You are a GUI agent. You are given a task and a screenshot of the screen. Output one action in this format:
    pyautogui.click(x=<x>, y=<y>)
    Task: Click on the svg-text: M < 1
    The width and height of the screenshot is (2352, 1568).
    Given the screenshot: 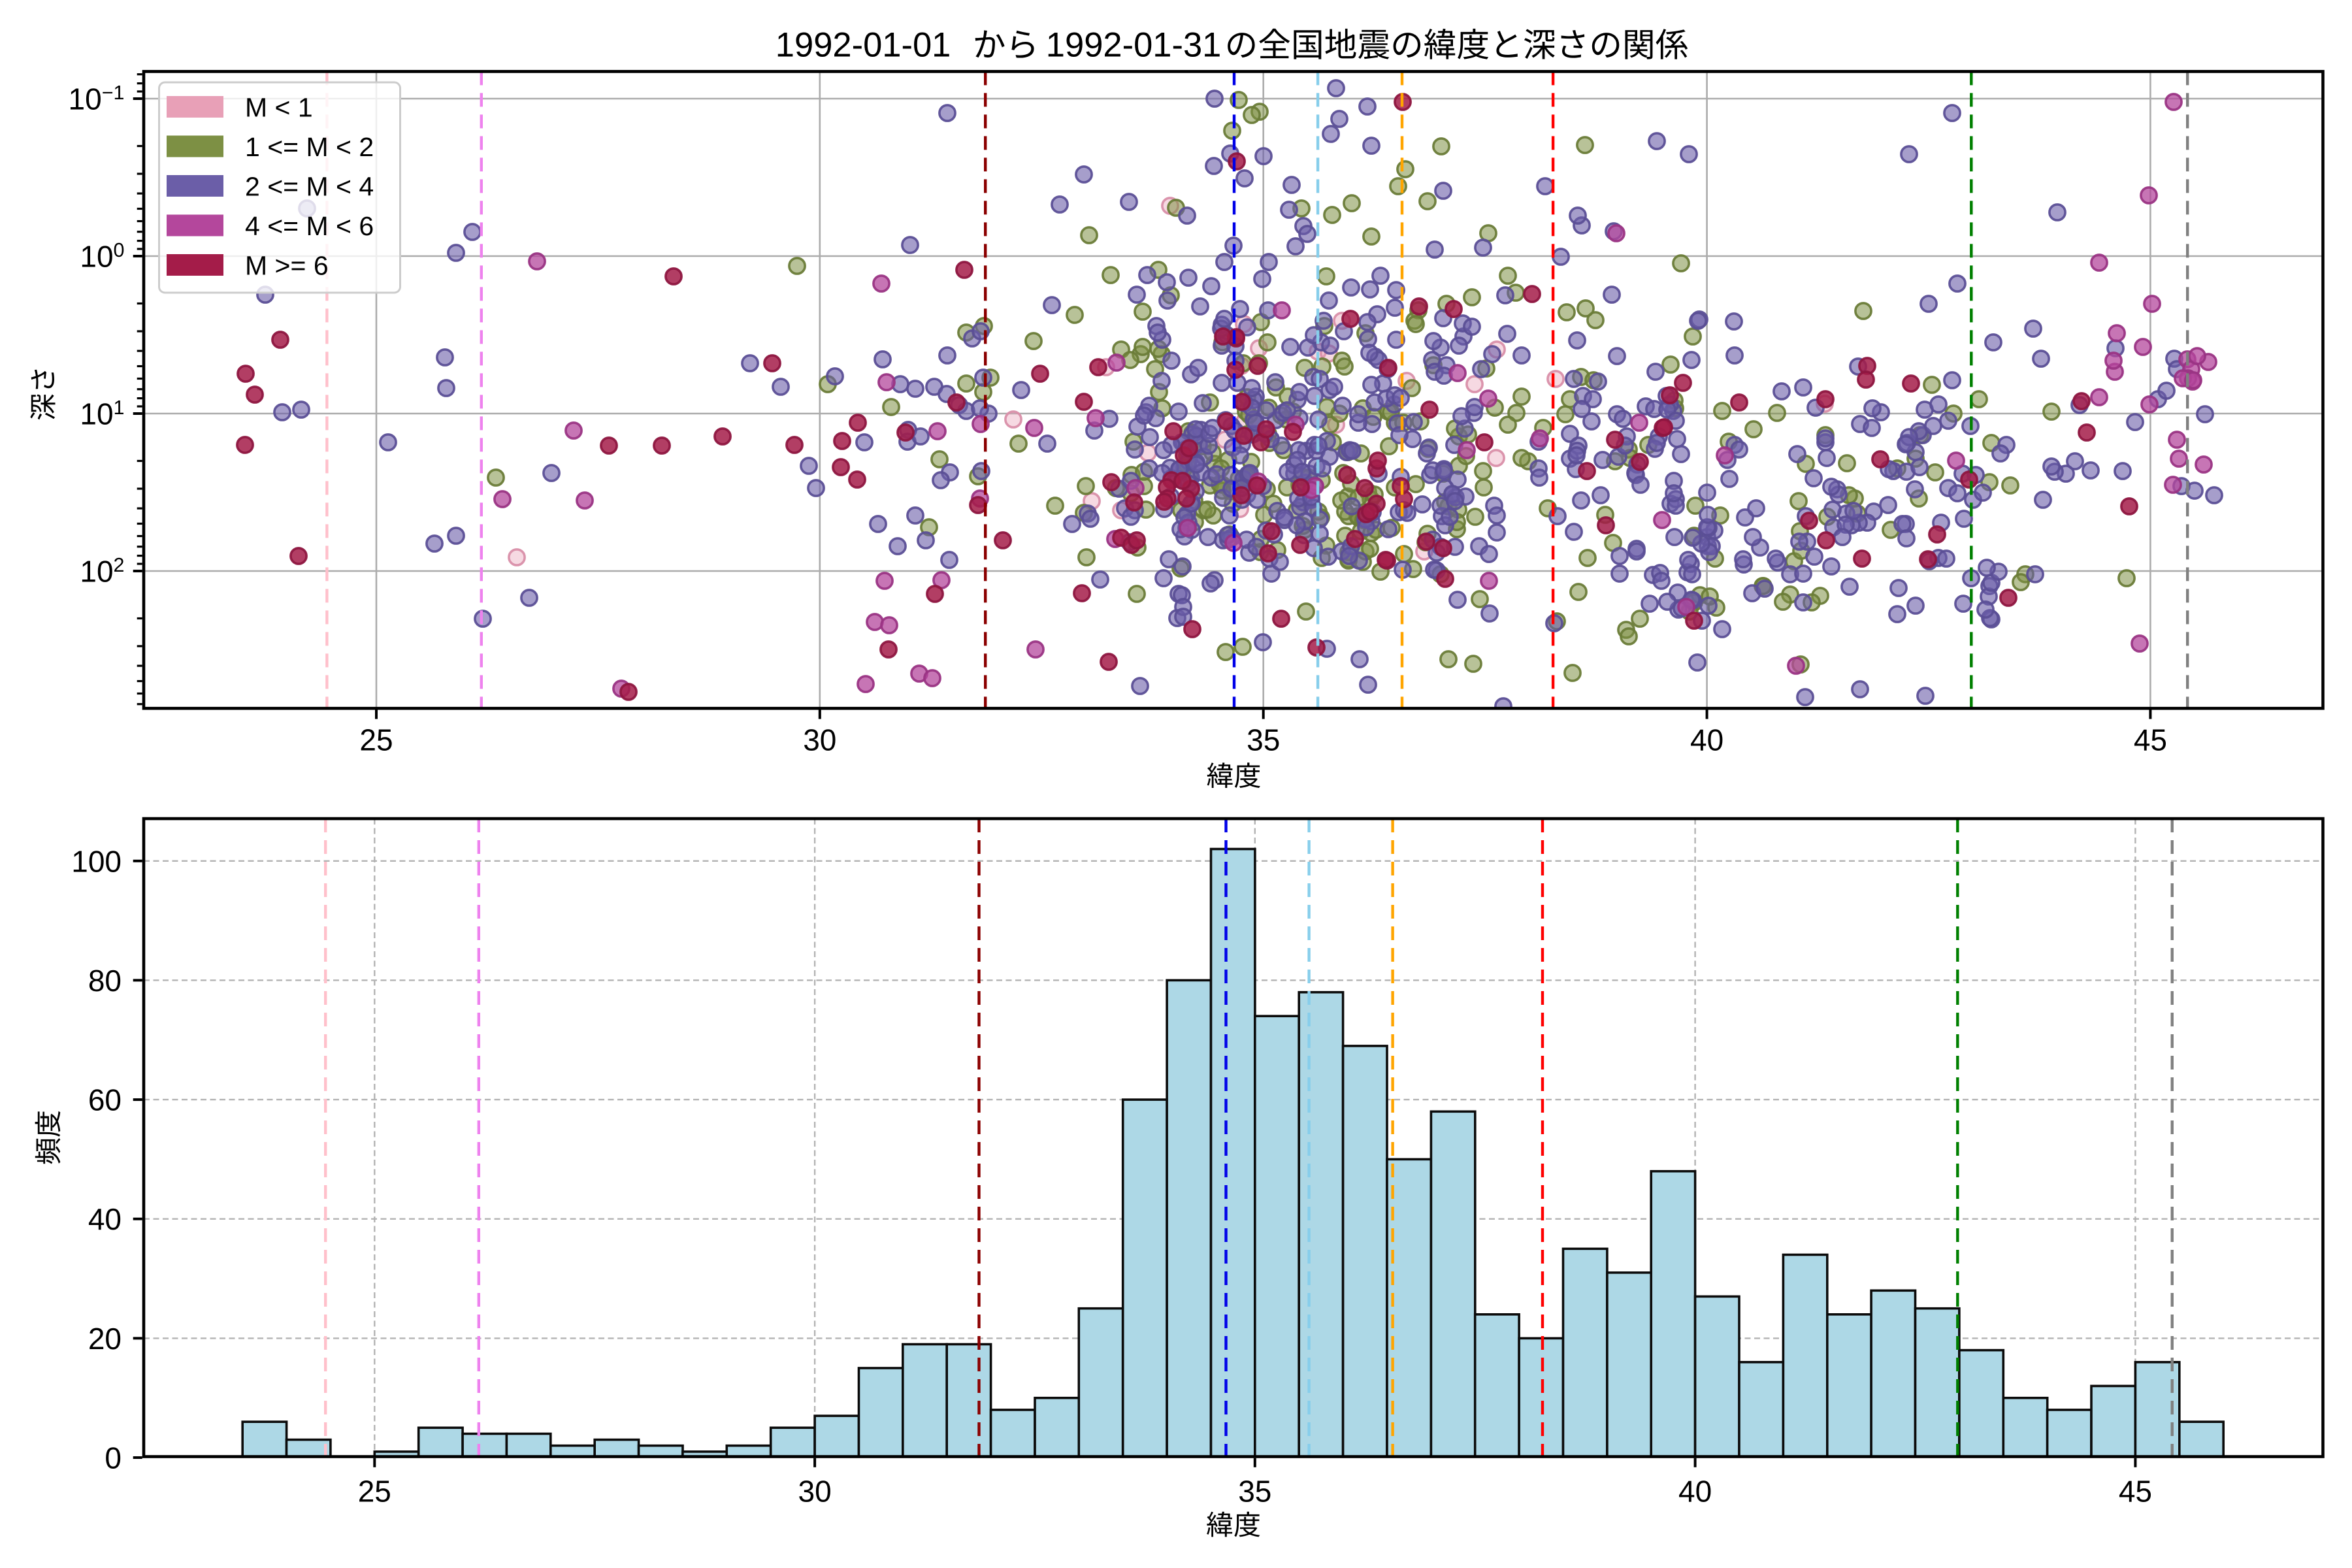 What is the action you would take?
    pyautogui.click(x=279, y=108)
    